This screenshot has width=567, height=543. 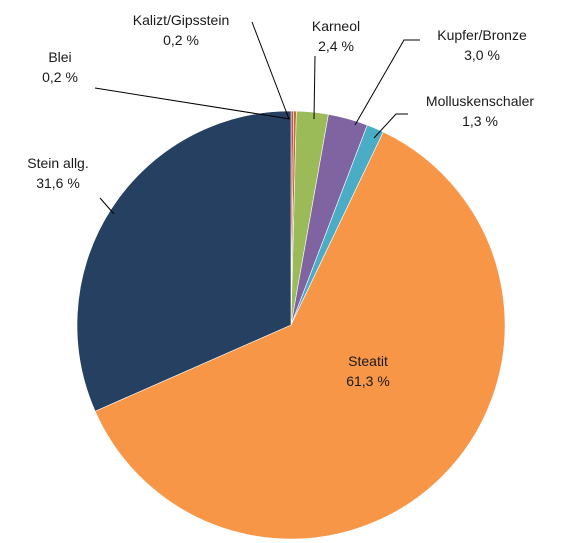 What do you see at coordinates (270, 70) in the screenshot?
I see `leader-line-kalizt-gipsstein` at bounding box center [270, 70].